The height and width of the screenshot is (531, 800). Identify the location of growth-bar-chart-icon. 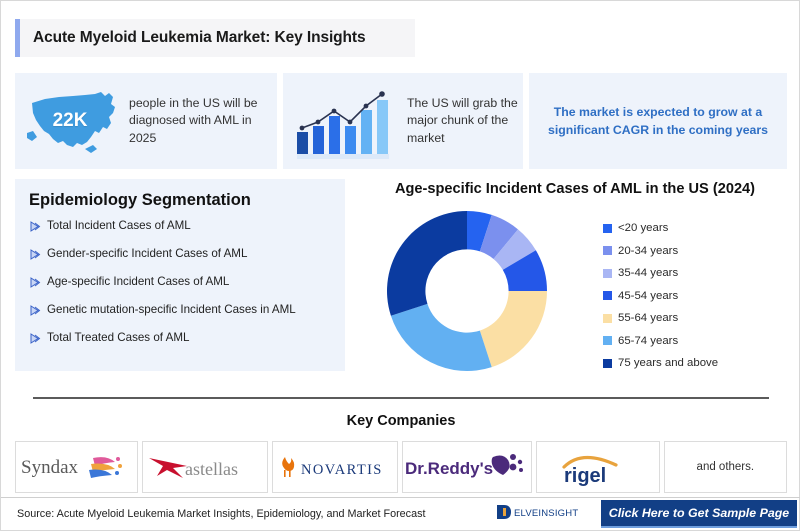
(345, 121).